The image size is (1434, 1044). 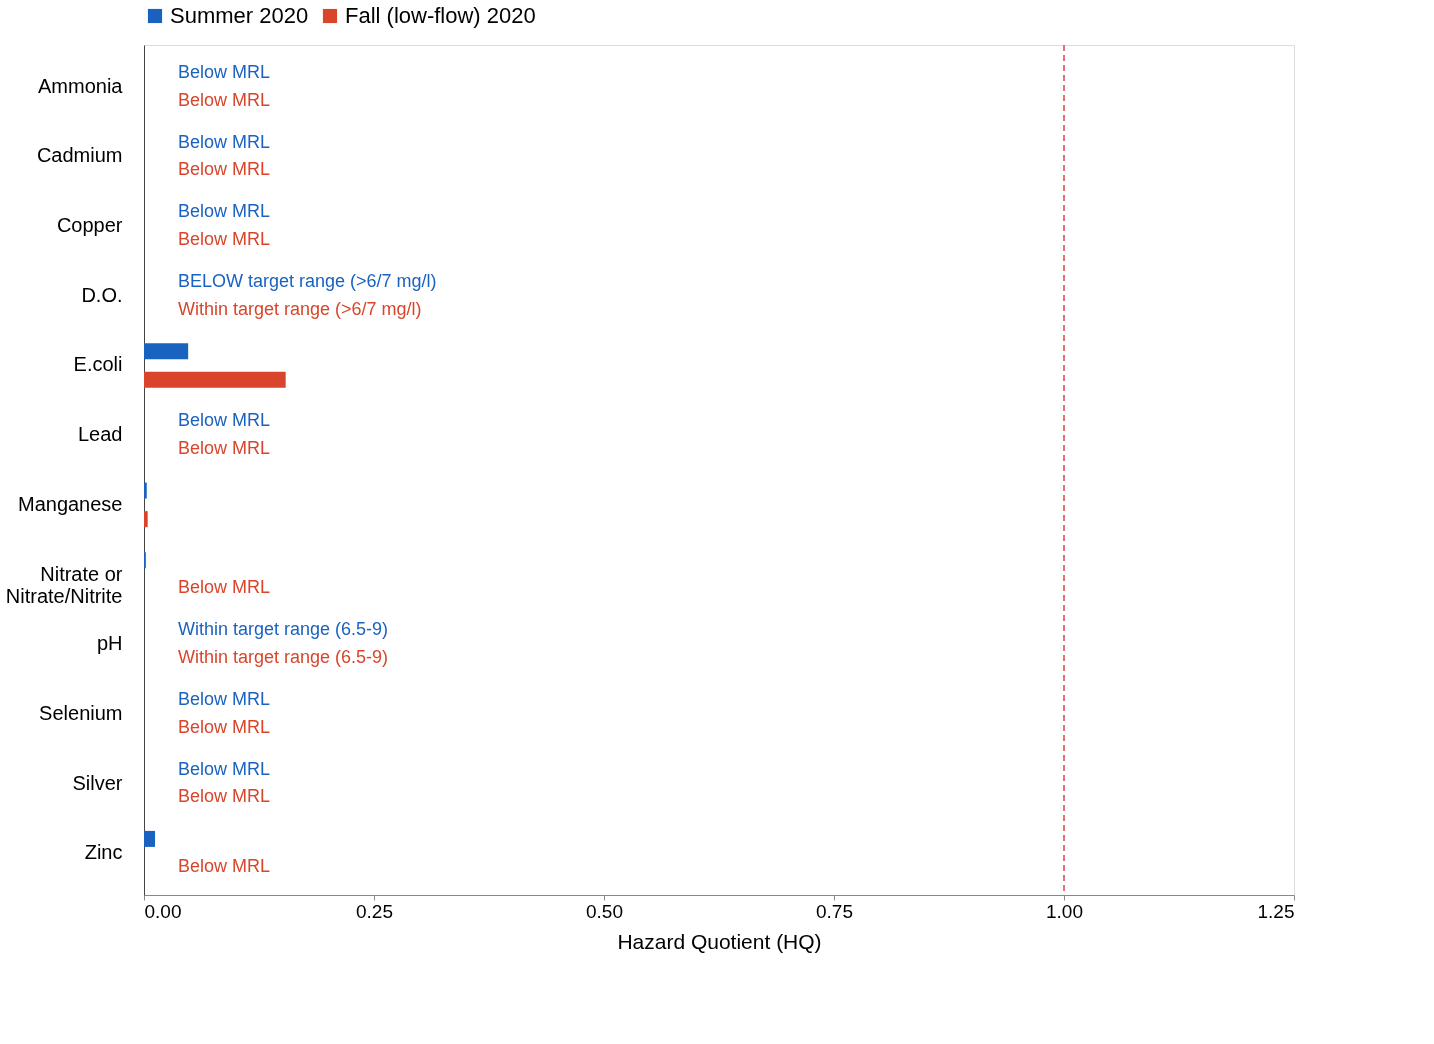 What do you see at coordinates (79, 155) in the screenshot?
I see `y-tick-label: Cadmium` at bounding box center [79, 155].